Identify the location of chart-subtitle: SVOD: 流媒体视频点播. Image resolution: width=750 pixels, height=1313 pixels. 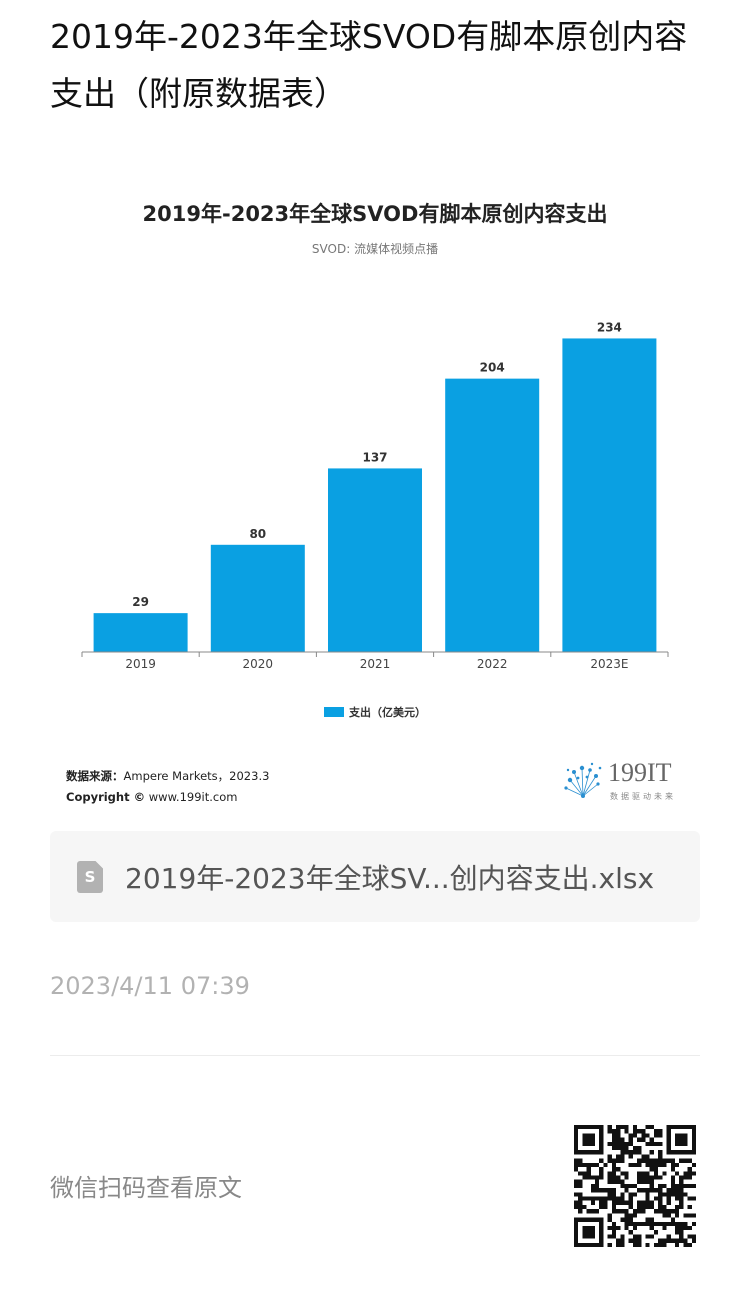
(375, 249).